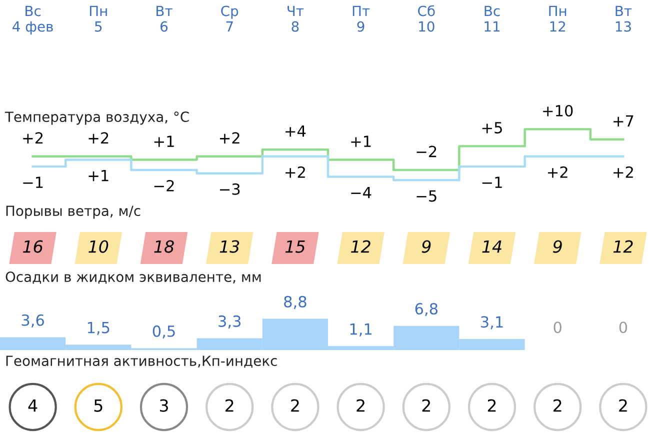 The image size is (656, 438). I want to click on data-label: 8,8, so click(295, 303).